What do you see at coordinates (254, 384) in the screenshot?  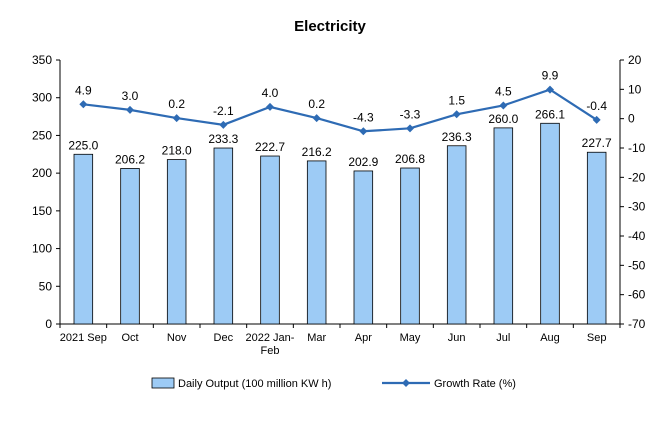 I see `legend-bar-label: Daily Output (100 million KW h)` at bounding box center [254, 384].